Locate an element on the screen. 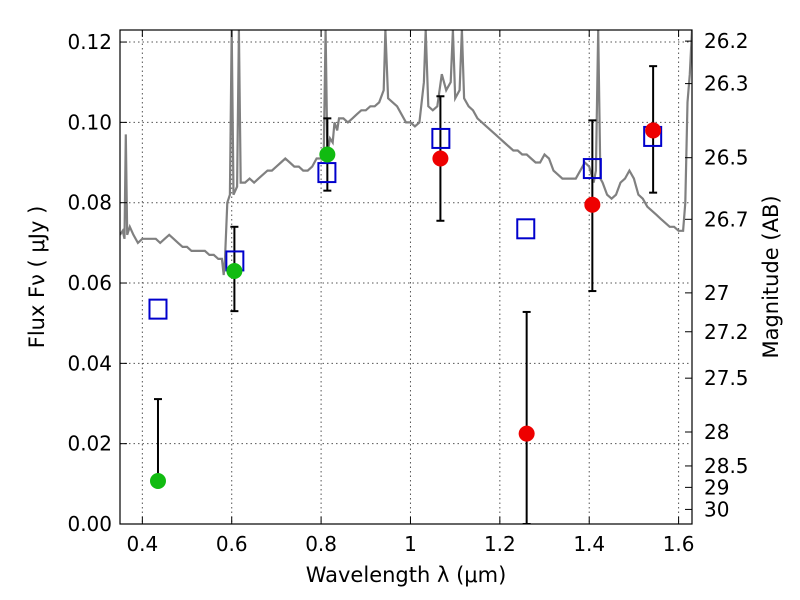 The image size is (800, 600). y2-tick-label: 30 is located at coordinates (716, 509).